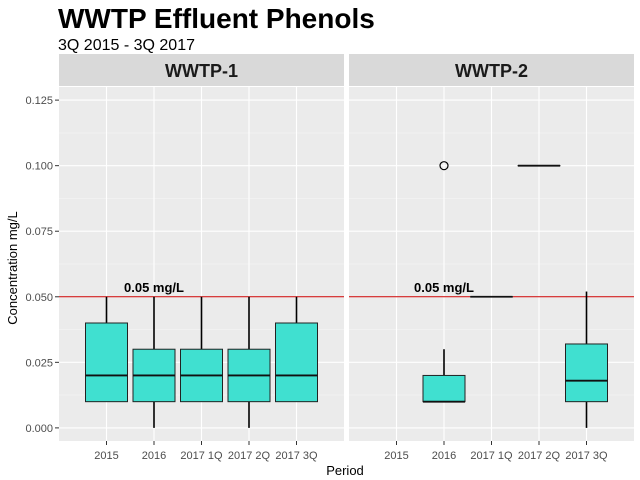 Image resolution: width=640 pixels, height=480 pixels. What do you see at coordinates (39, 167) in the screenshot?
I see `y-tick-label: 0.100` at bounding box center [39, 167].